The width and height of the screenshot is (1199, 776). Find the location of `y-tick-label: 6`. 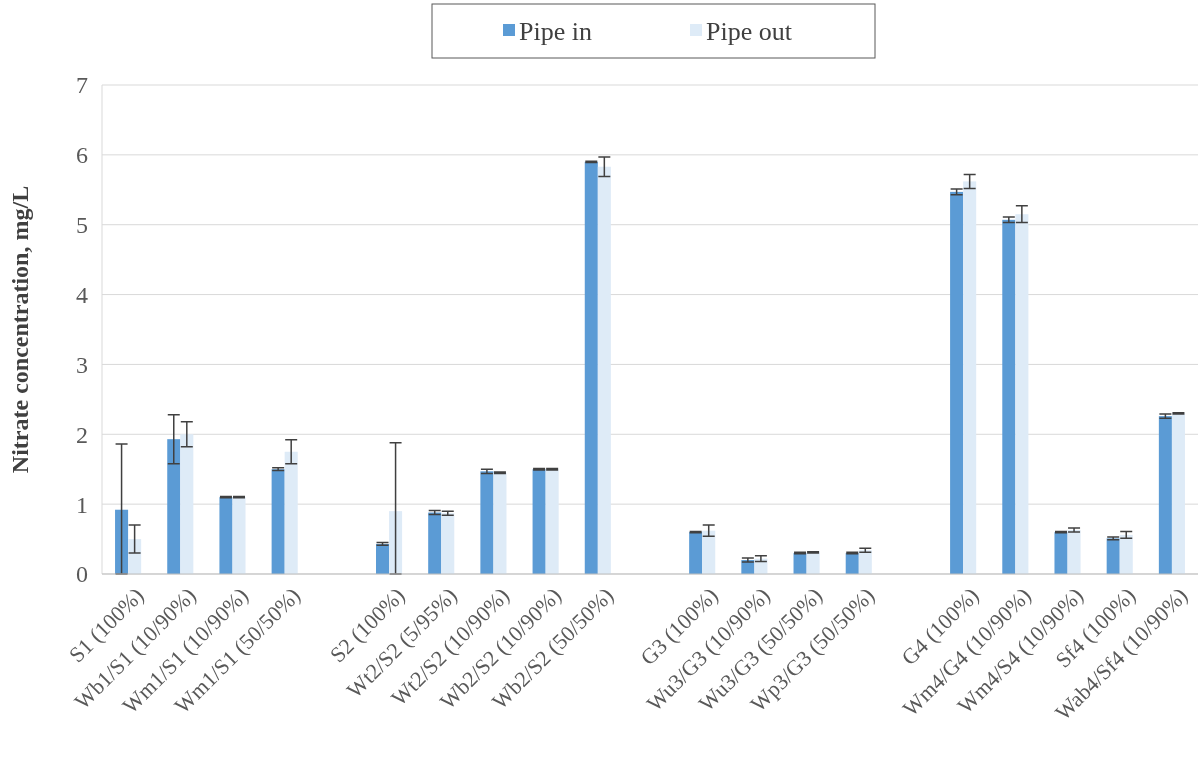

y-tick-label: 6 is located at coordinates (82, 155).